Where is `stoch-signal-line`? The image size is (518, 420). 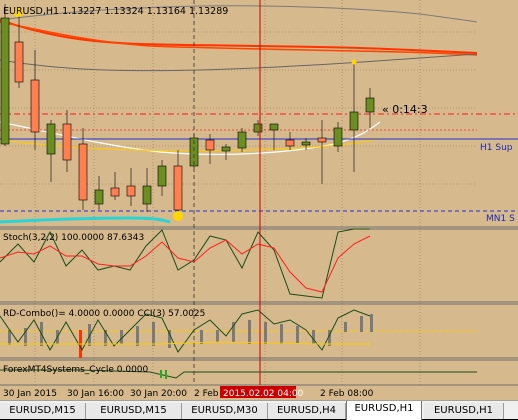 stoch-signal-line is located at coordinates (185, 264).